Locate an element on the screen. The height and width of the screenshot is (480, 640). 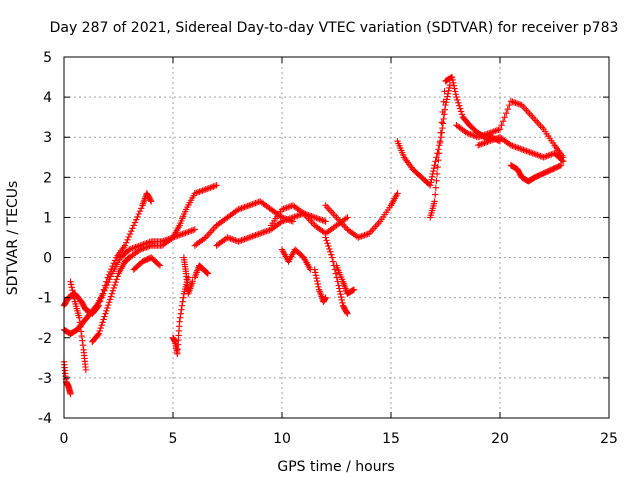
x-tick-label: 10 is located at coordinates (282, 439).